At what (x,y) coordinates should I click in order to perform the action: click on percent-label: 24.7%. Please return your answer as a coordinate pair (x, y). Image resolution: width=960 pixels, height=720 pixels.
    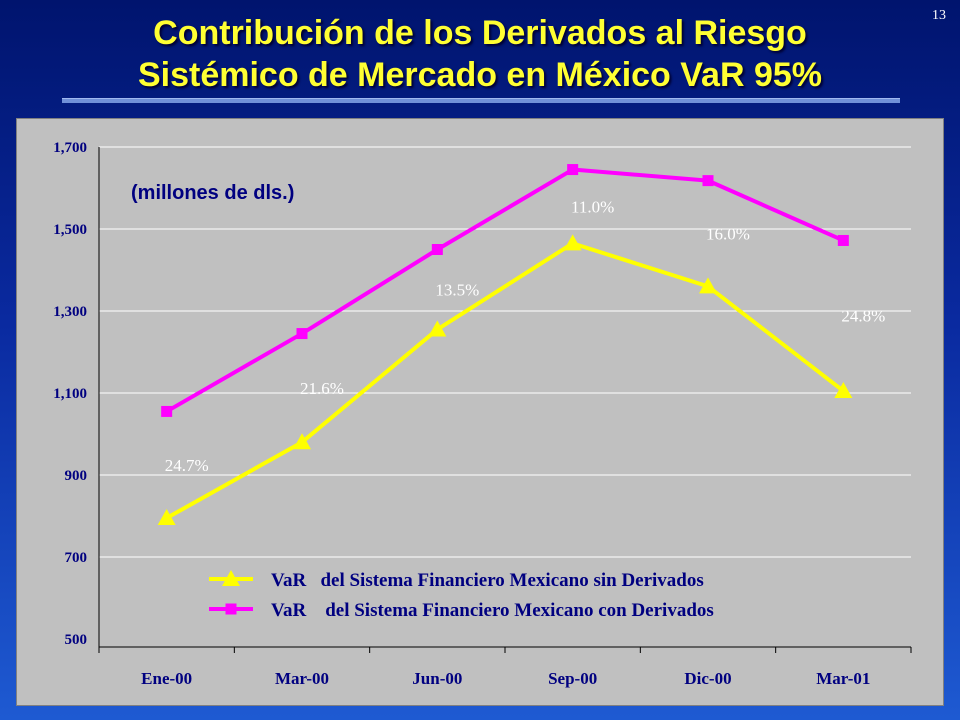
    Looking at the image, I should click on (187, 465).